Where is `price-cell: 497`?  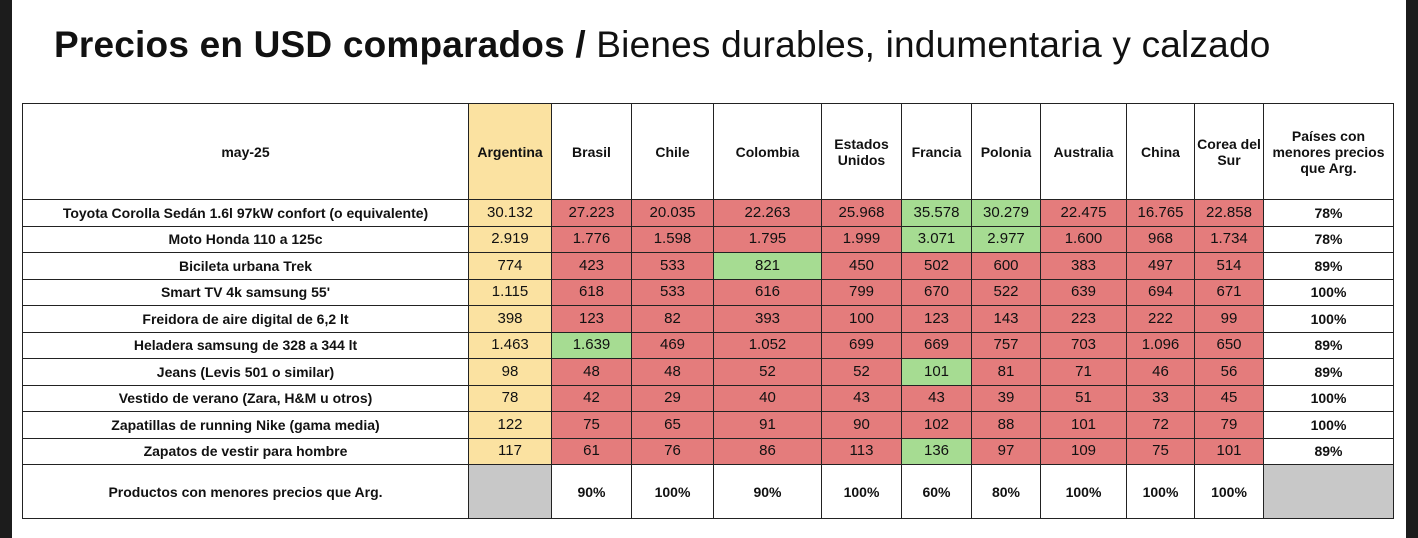 price-cell: 497 is located at coordinates (1160, 266).